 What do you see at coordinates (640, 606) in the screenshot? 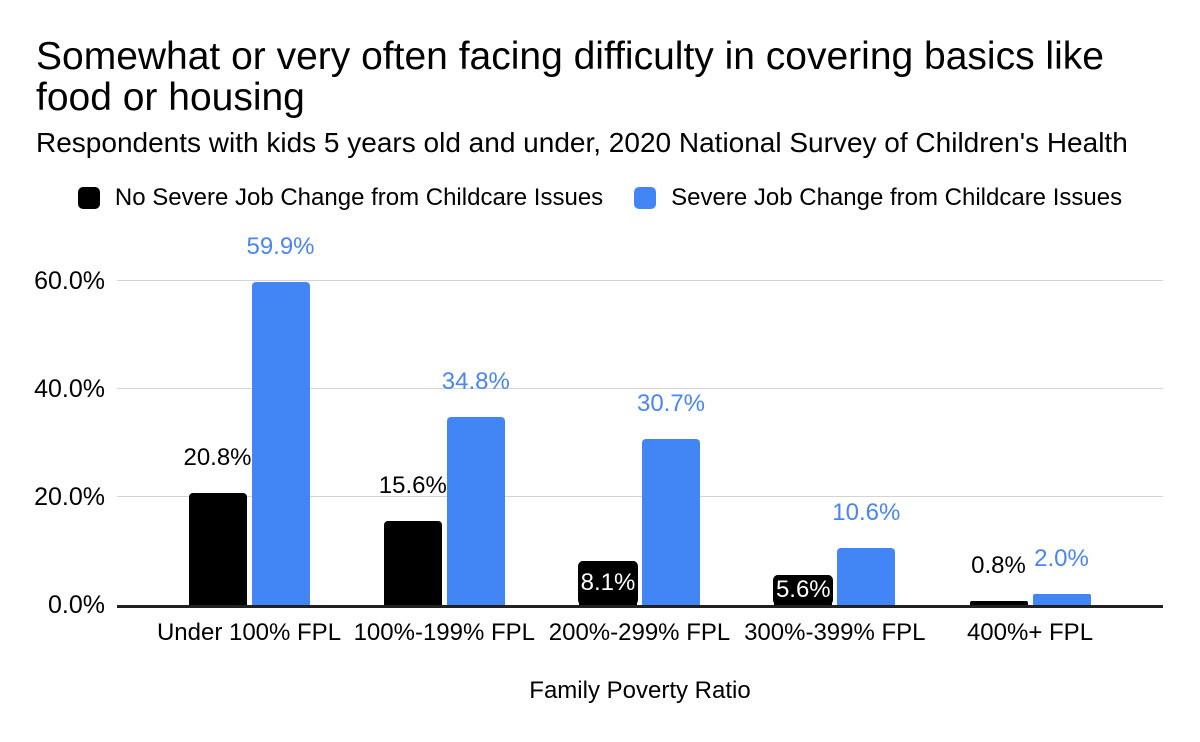
I see `x-axis-line` at bounding box center [640, 606].